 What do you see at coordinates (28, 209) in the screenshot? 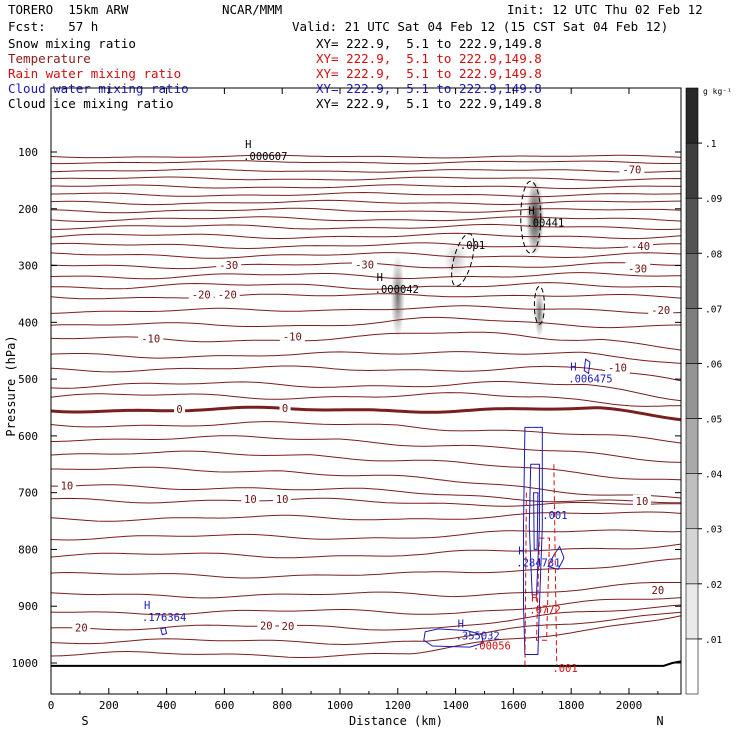
I see `y-tick-label: 200` at bounding box center [28, 209].